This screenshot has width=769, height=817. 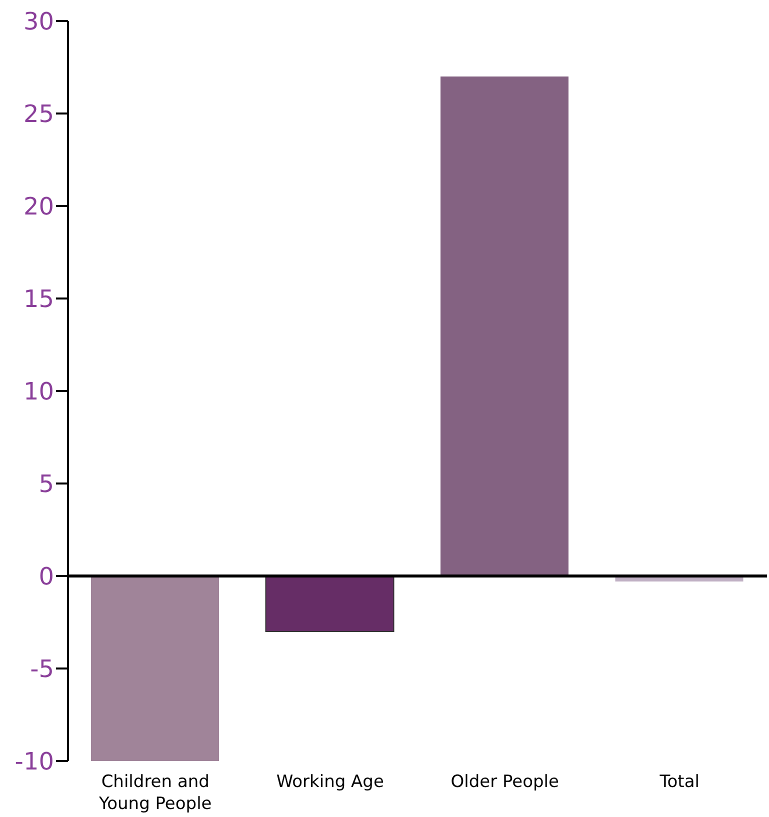 I want to click on y-tick-label: -10, so click(x=34, y=762).